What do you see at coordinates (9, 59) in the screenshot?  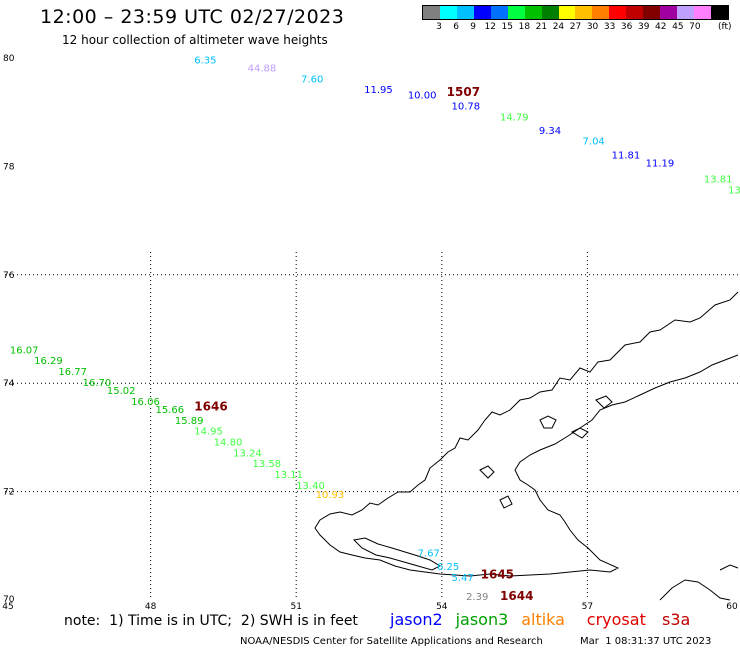 I see `latitude-tick-label: 80` at bounding box center [9, 59].